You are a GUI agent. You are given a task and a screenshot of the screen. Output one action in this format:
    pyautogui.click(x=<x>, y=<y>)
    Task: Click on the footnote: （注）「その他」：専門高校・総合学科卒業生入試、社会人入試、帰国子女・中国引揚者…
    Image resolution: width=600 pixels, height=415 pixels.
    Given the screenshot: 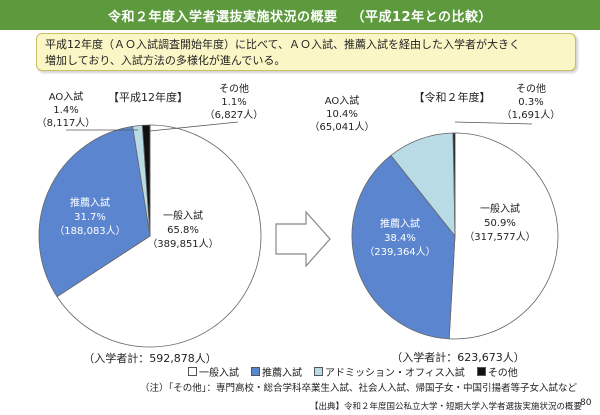 What is the action you would take?
    pyautogui.click(x=359, y=388)
    